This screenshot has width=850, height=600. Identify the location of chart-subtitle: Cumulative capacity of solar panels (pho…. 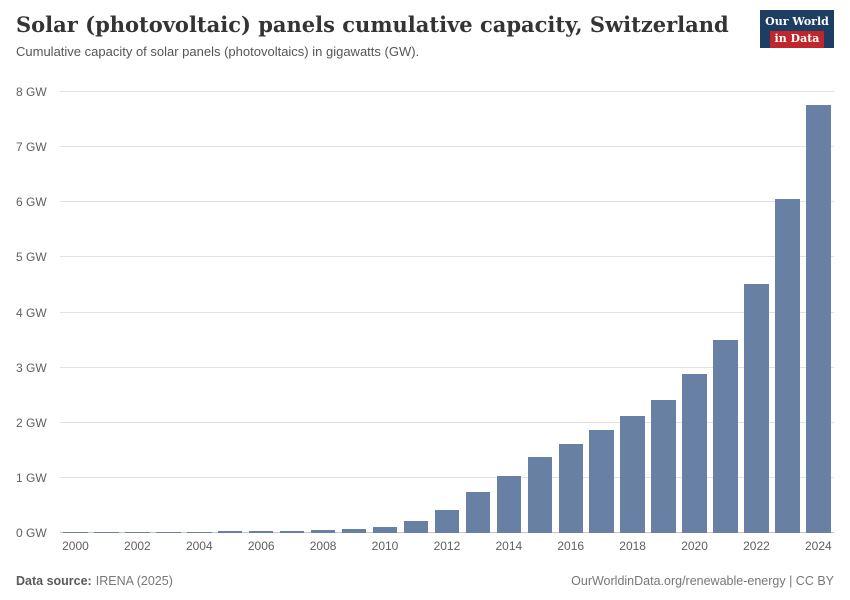
(218, 52).